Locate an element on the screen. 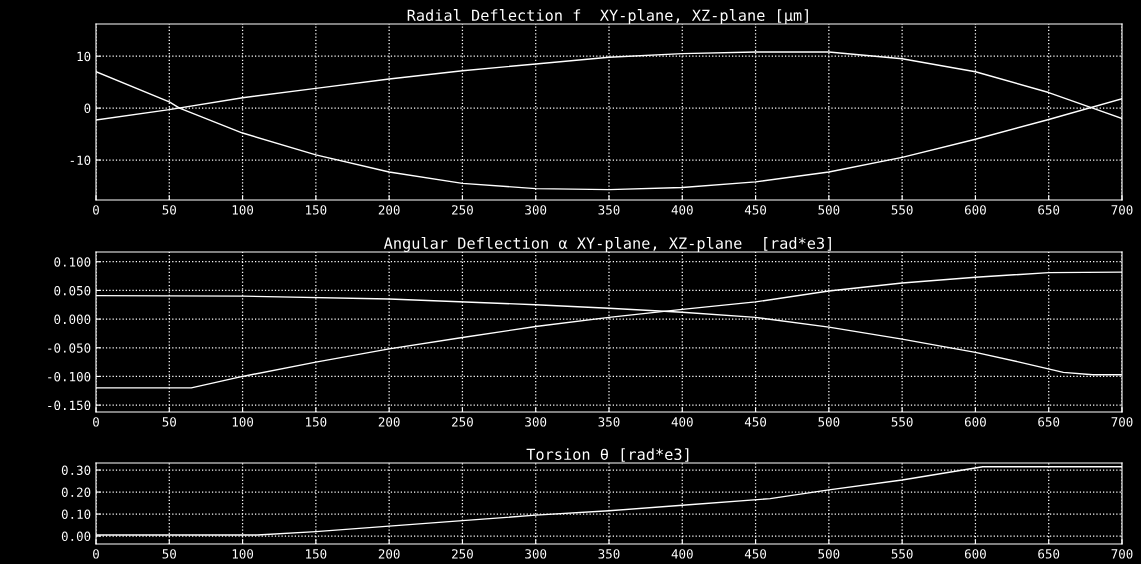 The image size is (1141, 564). y-tick-label: 0.30 is located at coordinates (76, 470).